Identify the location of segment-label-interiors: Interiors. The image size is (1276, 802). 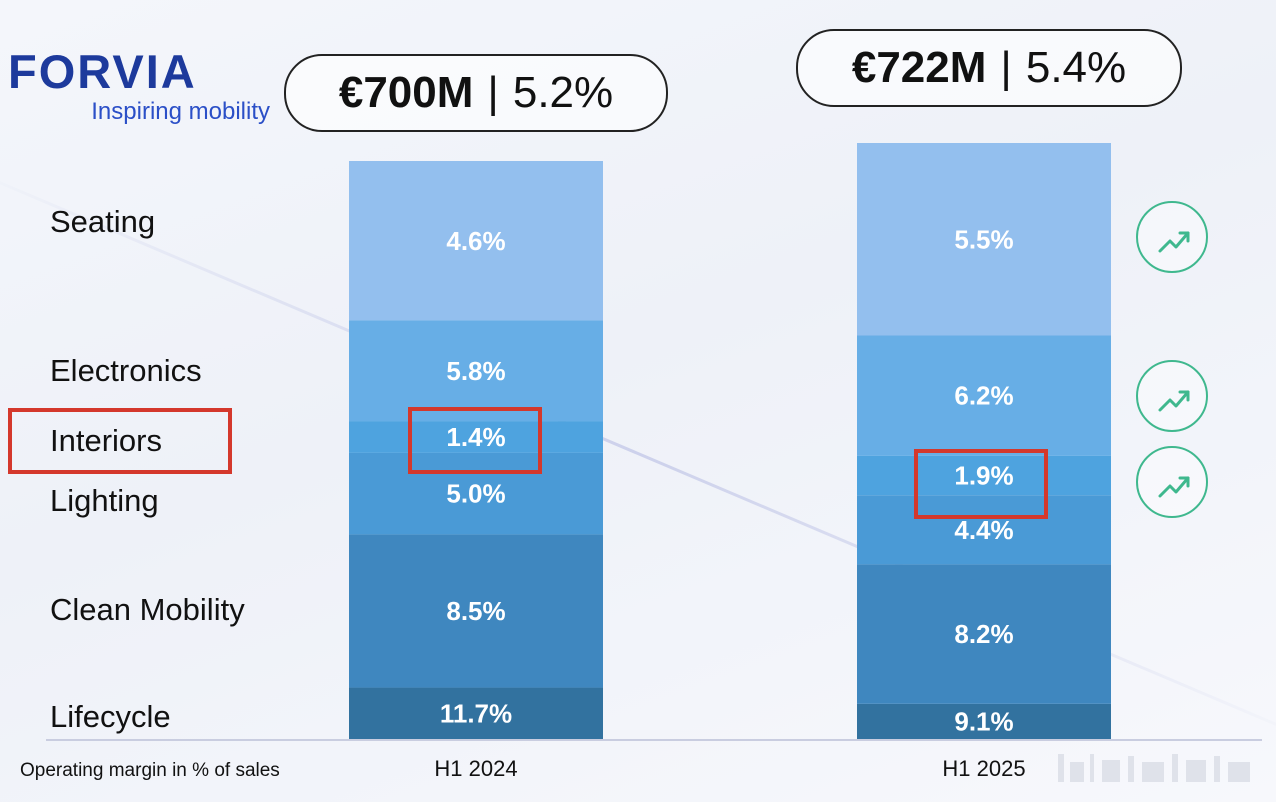
(106, 440).